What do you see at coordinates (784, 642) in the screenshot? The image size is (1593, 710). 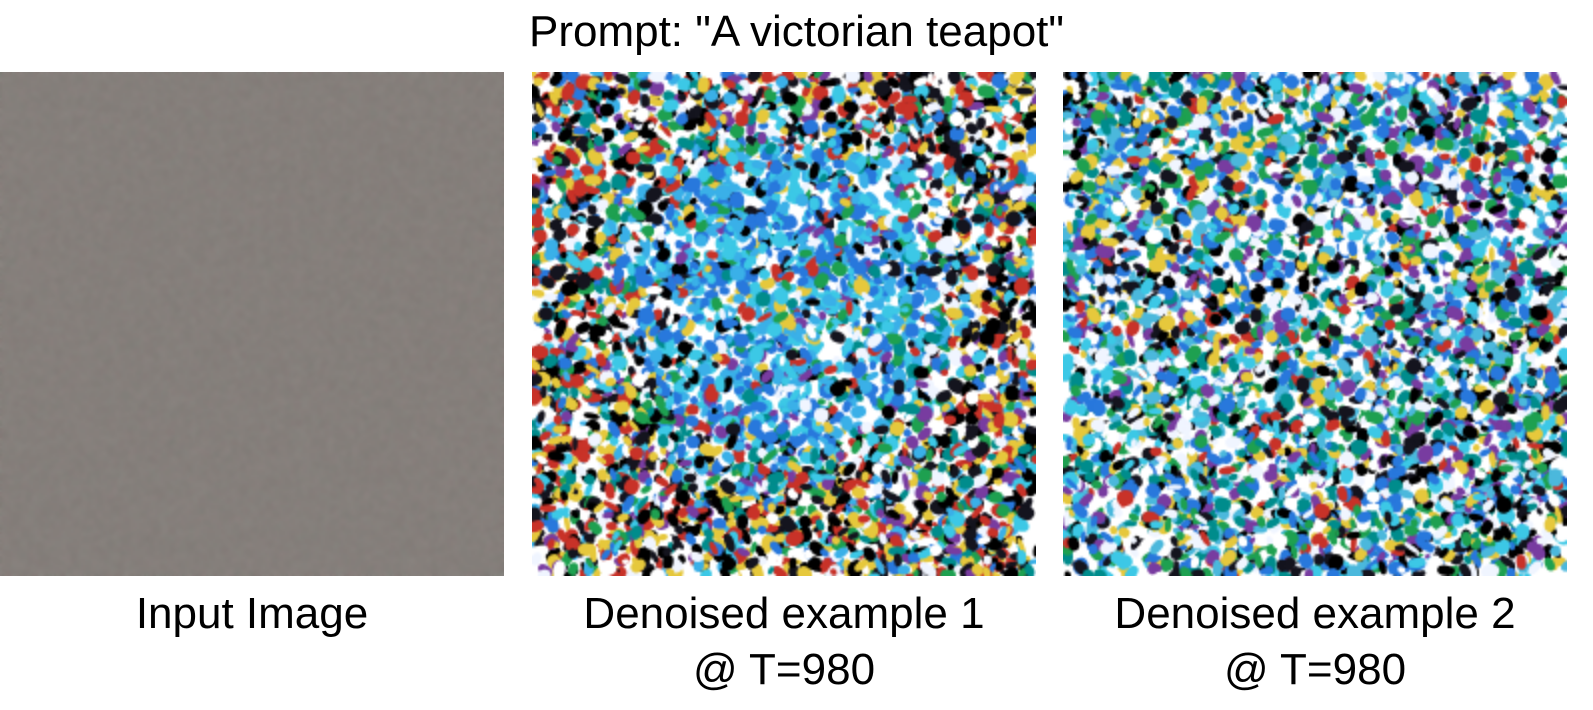 I see `denoised-example-1-caption: Denoised example 1 @ T=980` at bounding box center [784, 642].